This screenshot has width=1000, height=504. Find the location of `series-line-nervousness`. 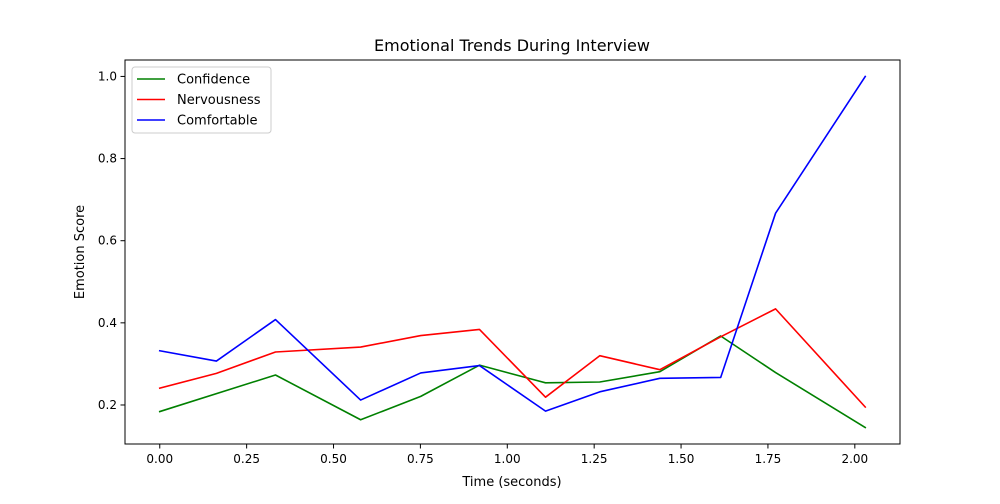

series-line-nervousness is located at coordinates (512, 358).